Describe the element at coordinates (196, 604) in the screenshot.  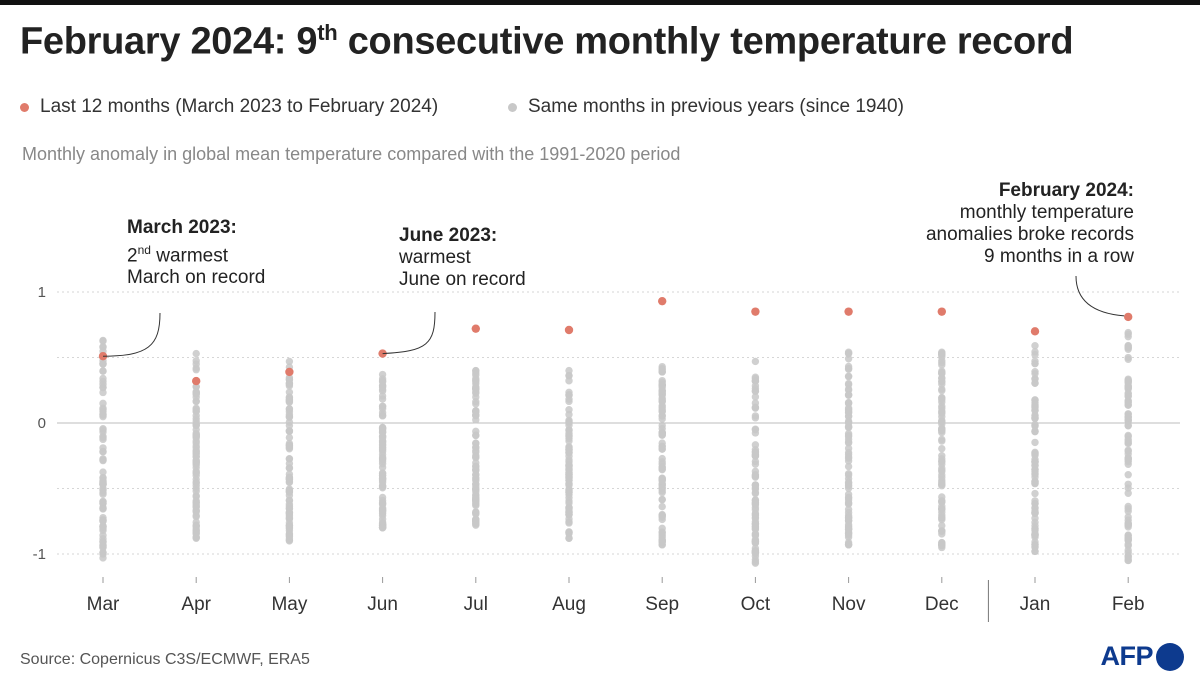
I see `x-tick-label: Apr` at that location.